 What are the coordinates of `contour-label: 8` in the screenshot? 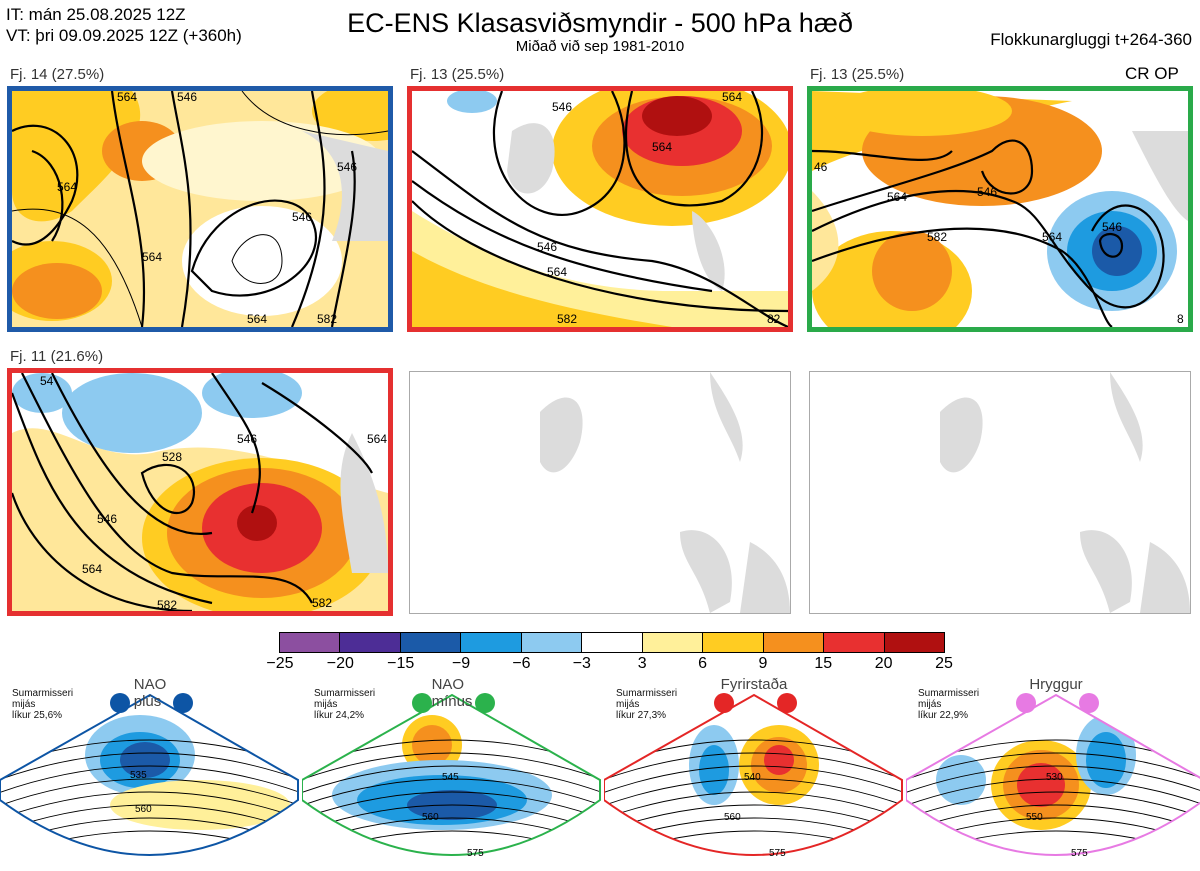 It's located at (1180, 319).